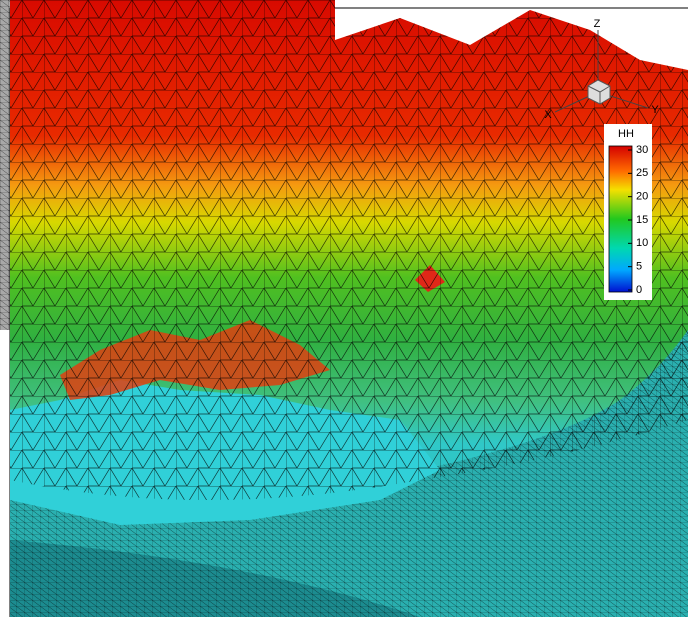  I want to click on colorbar-tick-label: 0, so click(639, 290).